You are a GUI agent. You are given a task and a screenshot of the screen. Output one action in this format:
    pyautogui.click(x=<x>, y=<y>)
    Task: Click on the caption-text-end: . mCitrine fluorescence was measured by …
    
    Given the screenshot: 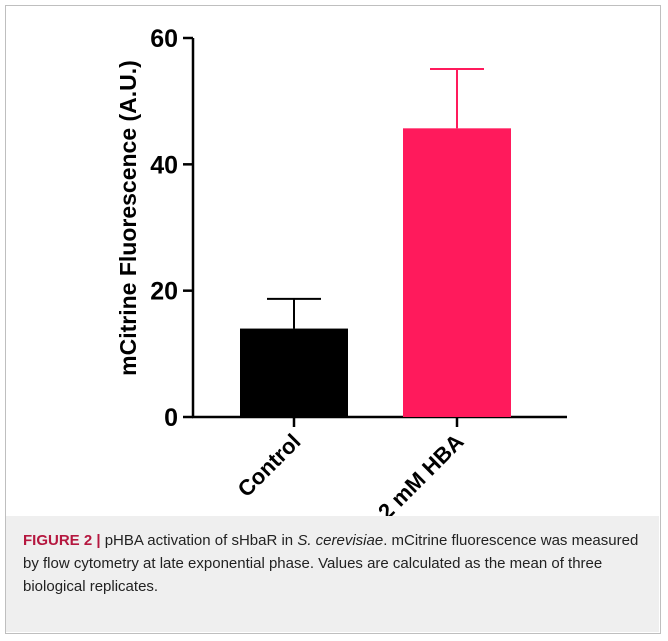 What is the action you would take?
    pyautogui.click(x=331, y=563)
    